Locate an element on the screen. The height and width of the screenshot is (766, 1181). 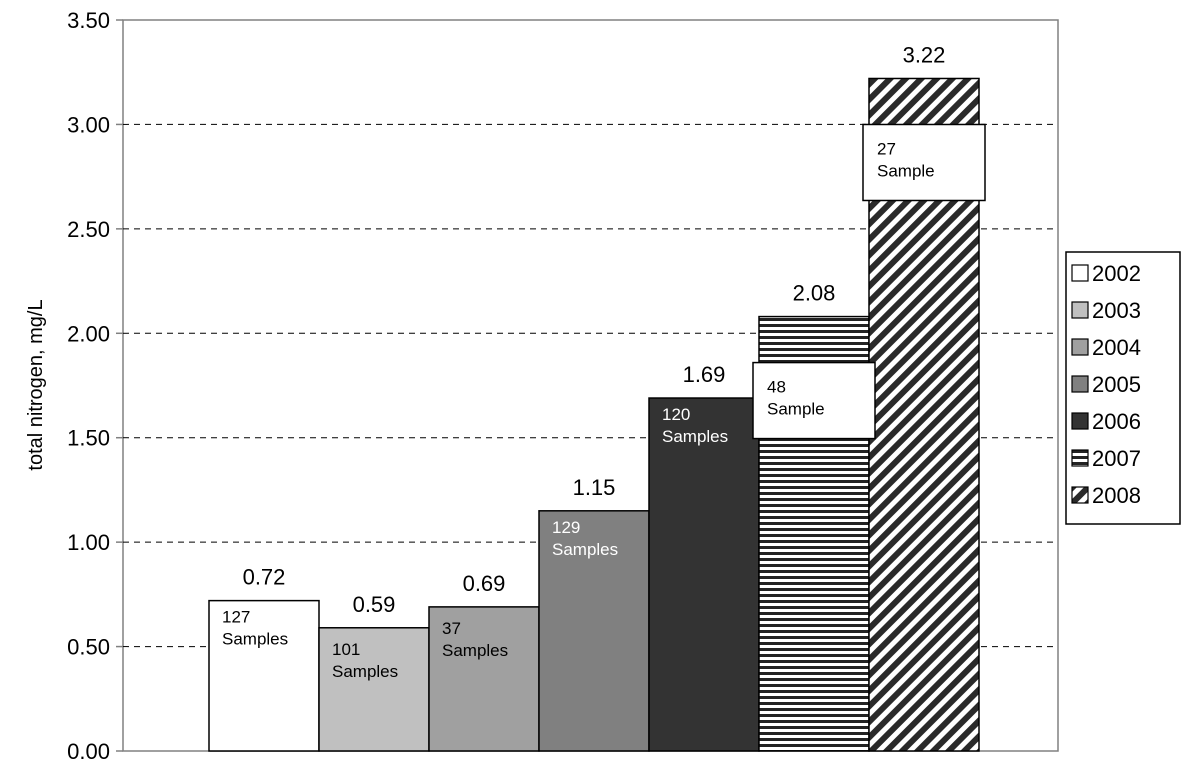
sample-label-2005-line1: 129 is located at coordinates (566, 527).